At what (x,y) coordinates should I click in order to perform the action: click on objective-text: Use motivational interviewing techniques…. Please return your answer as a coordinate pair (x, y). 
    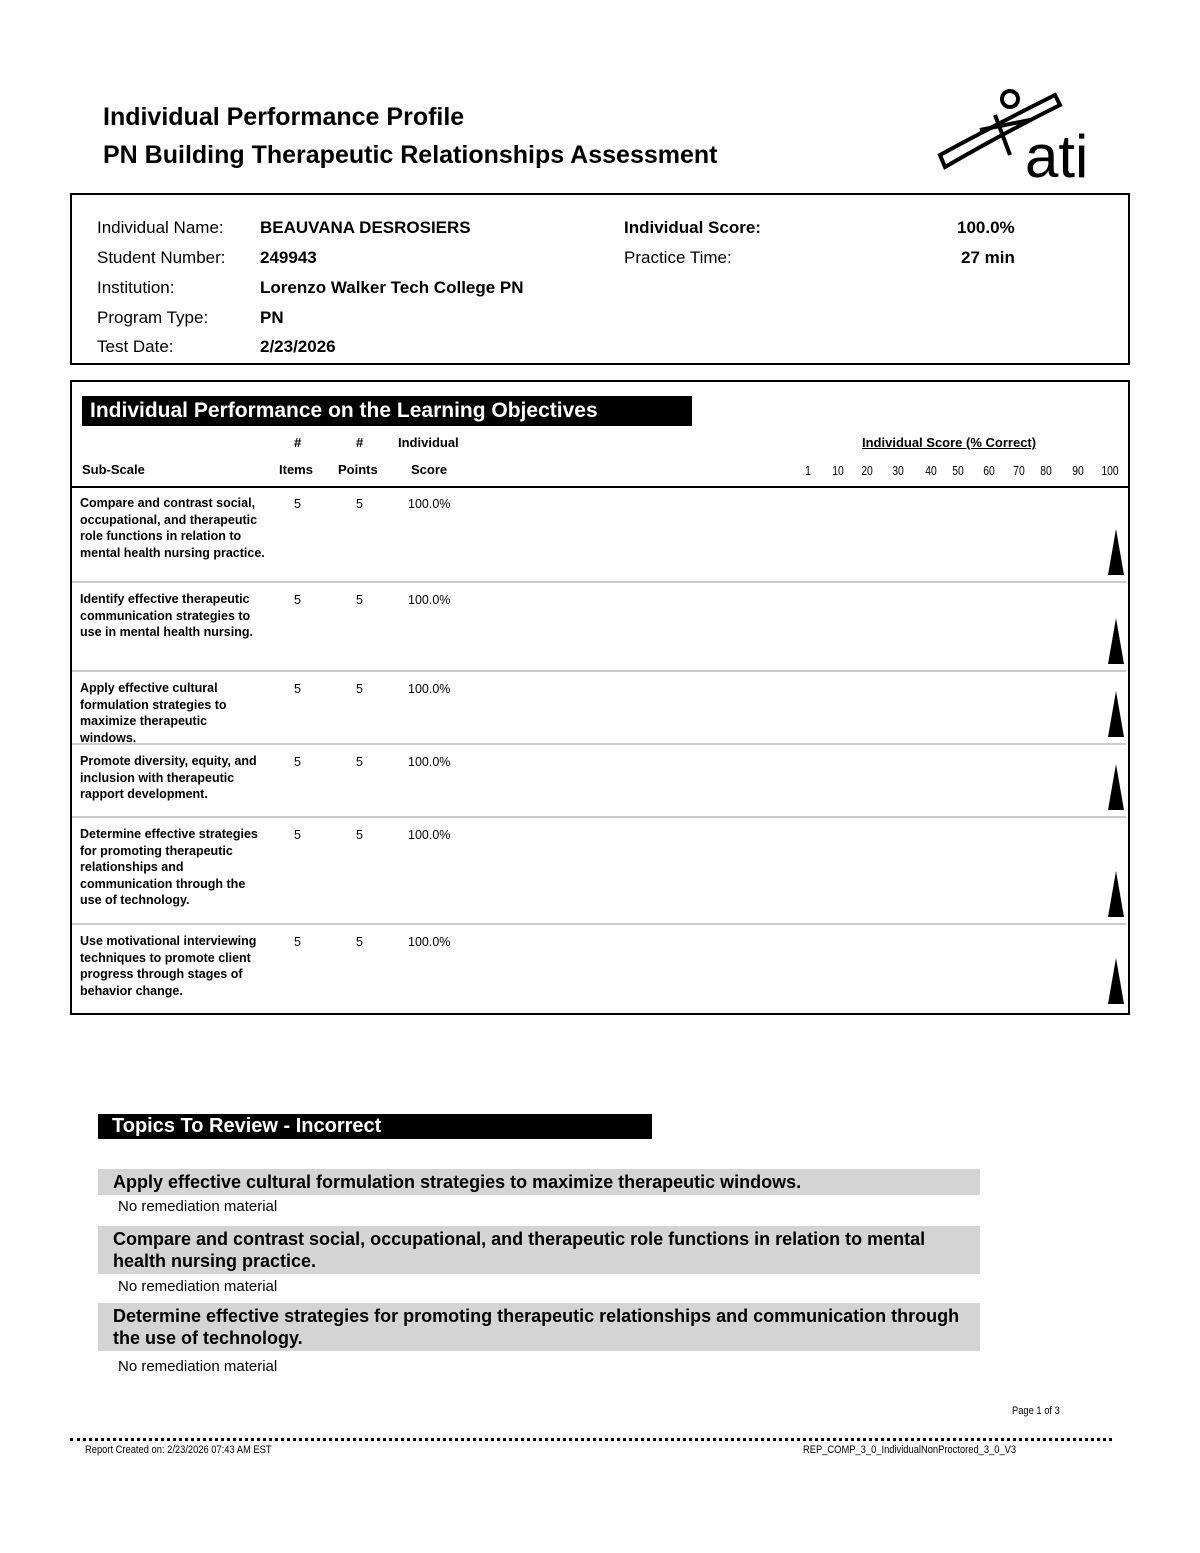
    Looking at the image, I should click on (168, 966).